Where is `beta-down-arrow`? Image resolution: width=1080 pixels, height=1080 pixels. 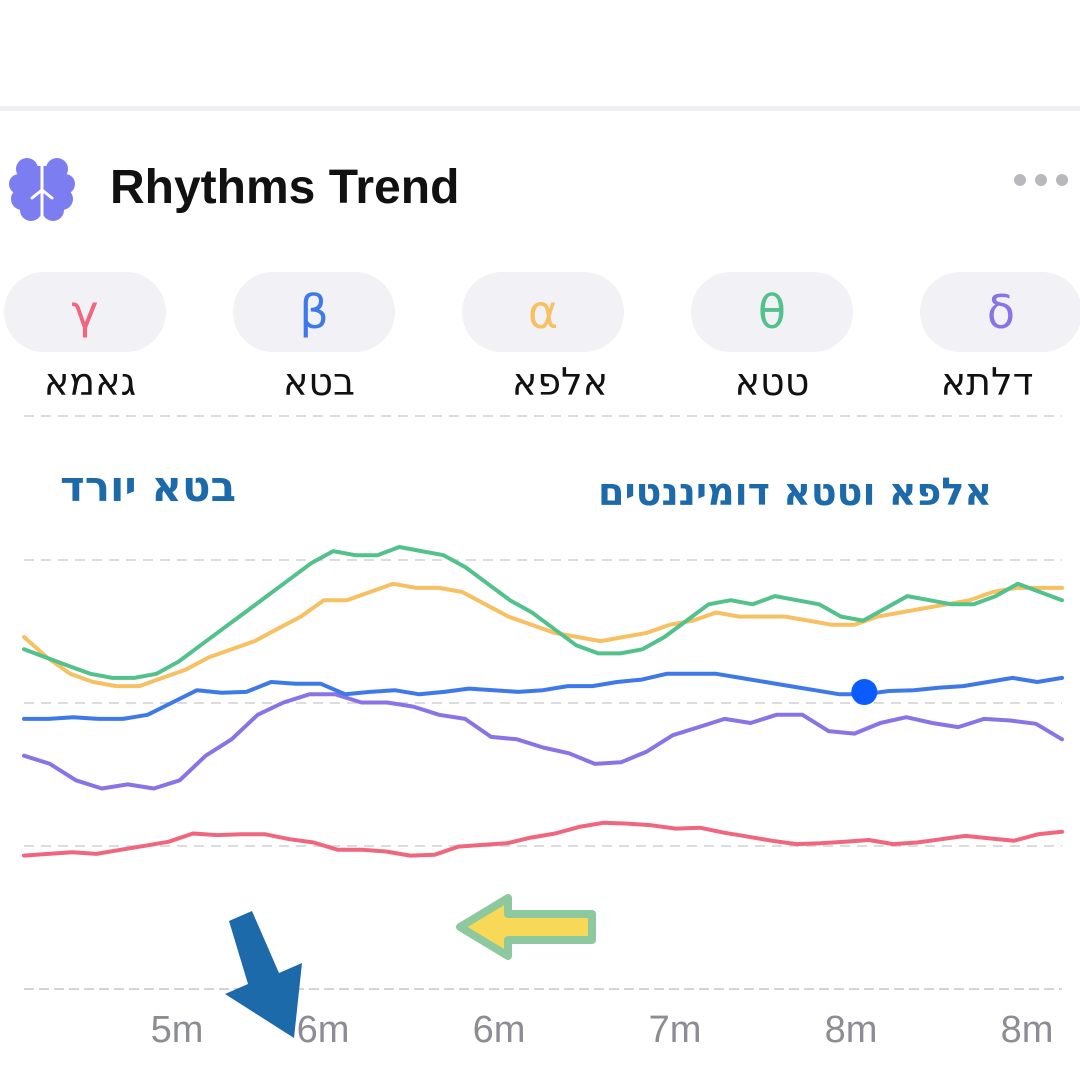
beta-down-arrow is located at coordinates (263, 974).